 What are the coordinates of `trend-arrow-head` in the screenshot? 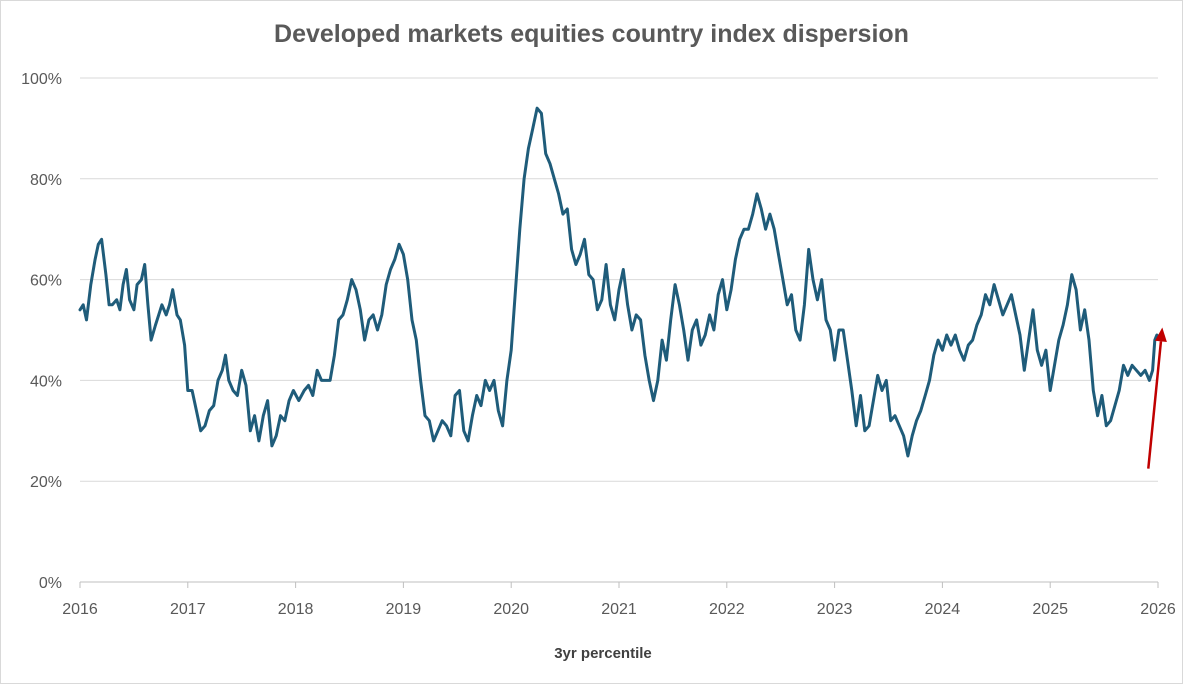 It's located at (1161, 334).